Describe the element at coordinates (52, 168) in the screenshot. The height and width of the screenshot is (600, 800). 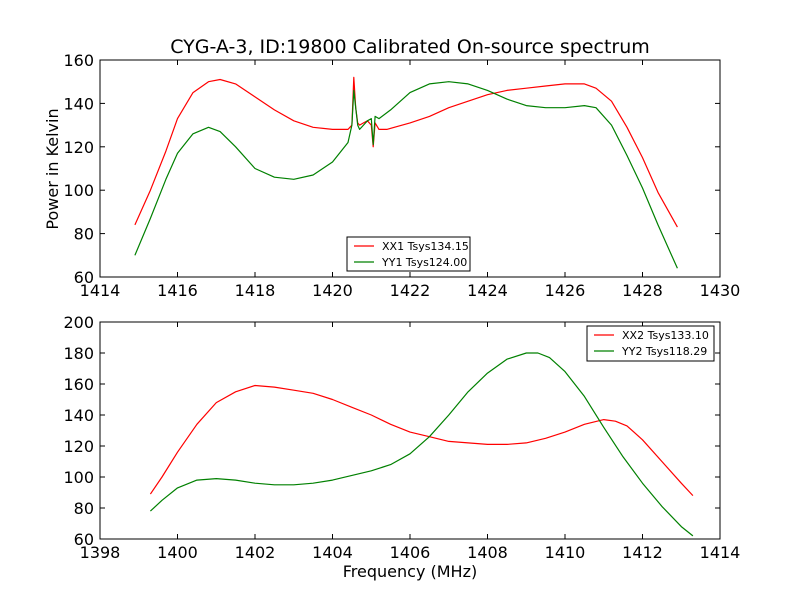
I see `y-axis-title-top: Power in Kelvin` at that location.